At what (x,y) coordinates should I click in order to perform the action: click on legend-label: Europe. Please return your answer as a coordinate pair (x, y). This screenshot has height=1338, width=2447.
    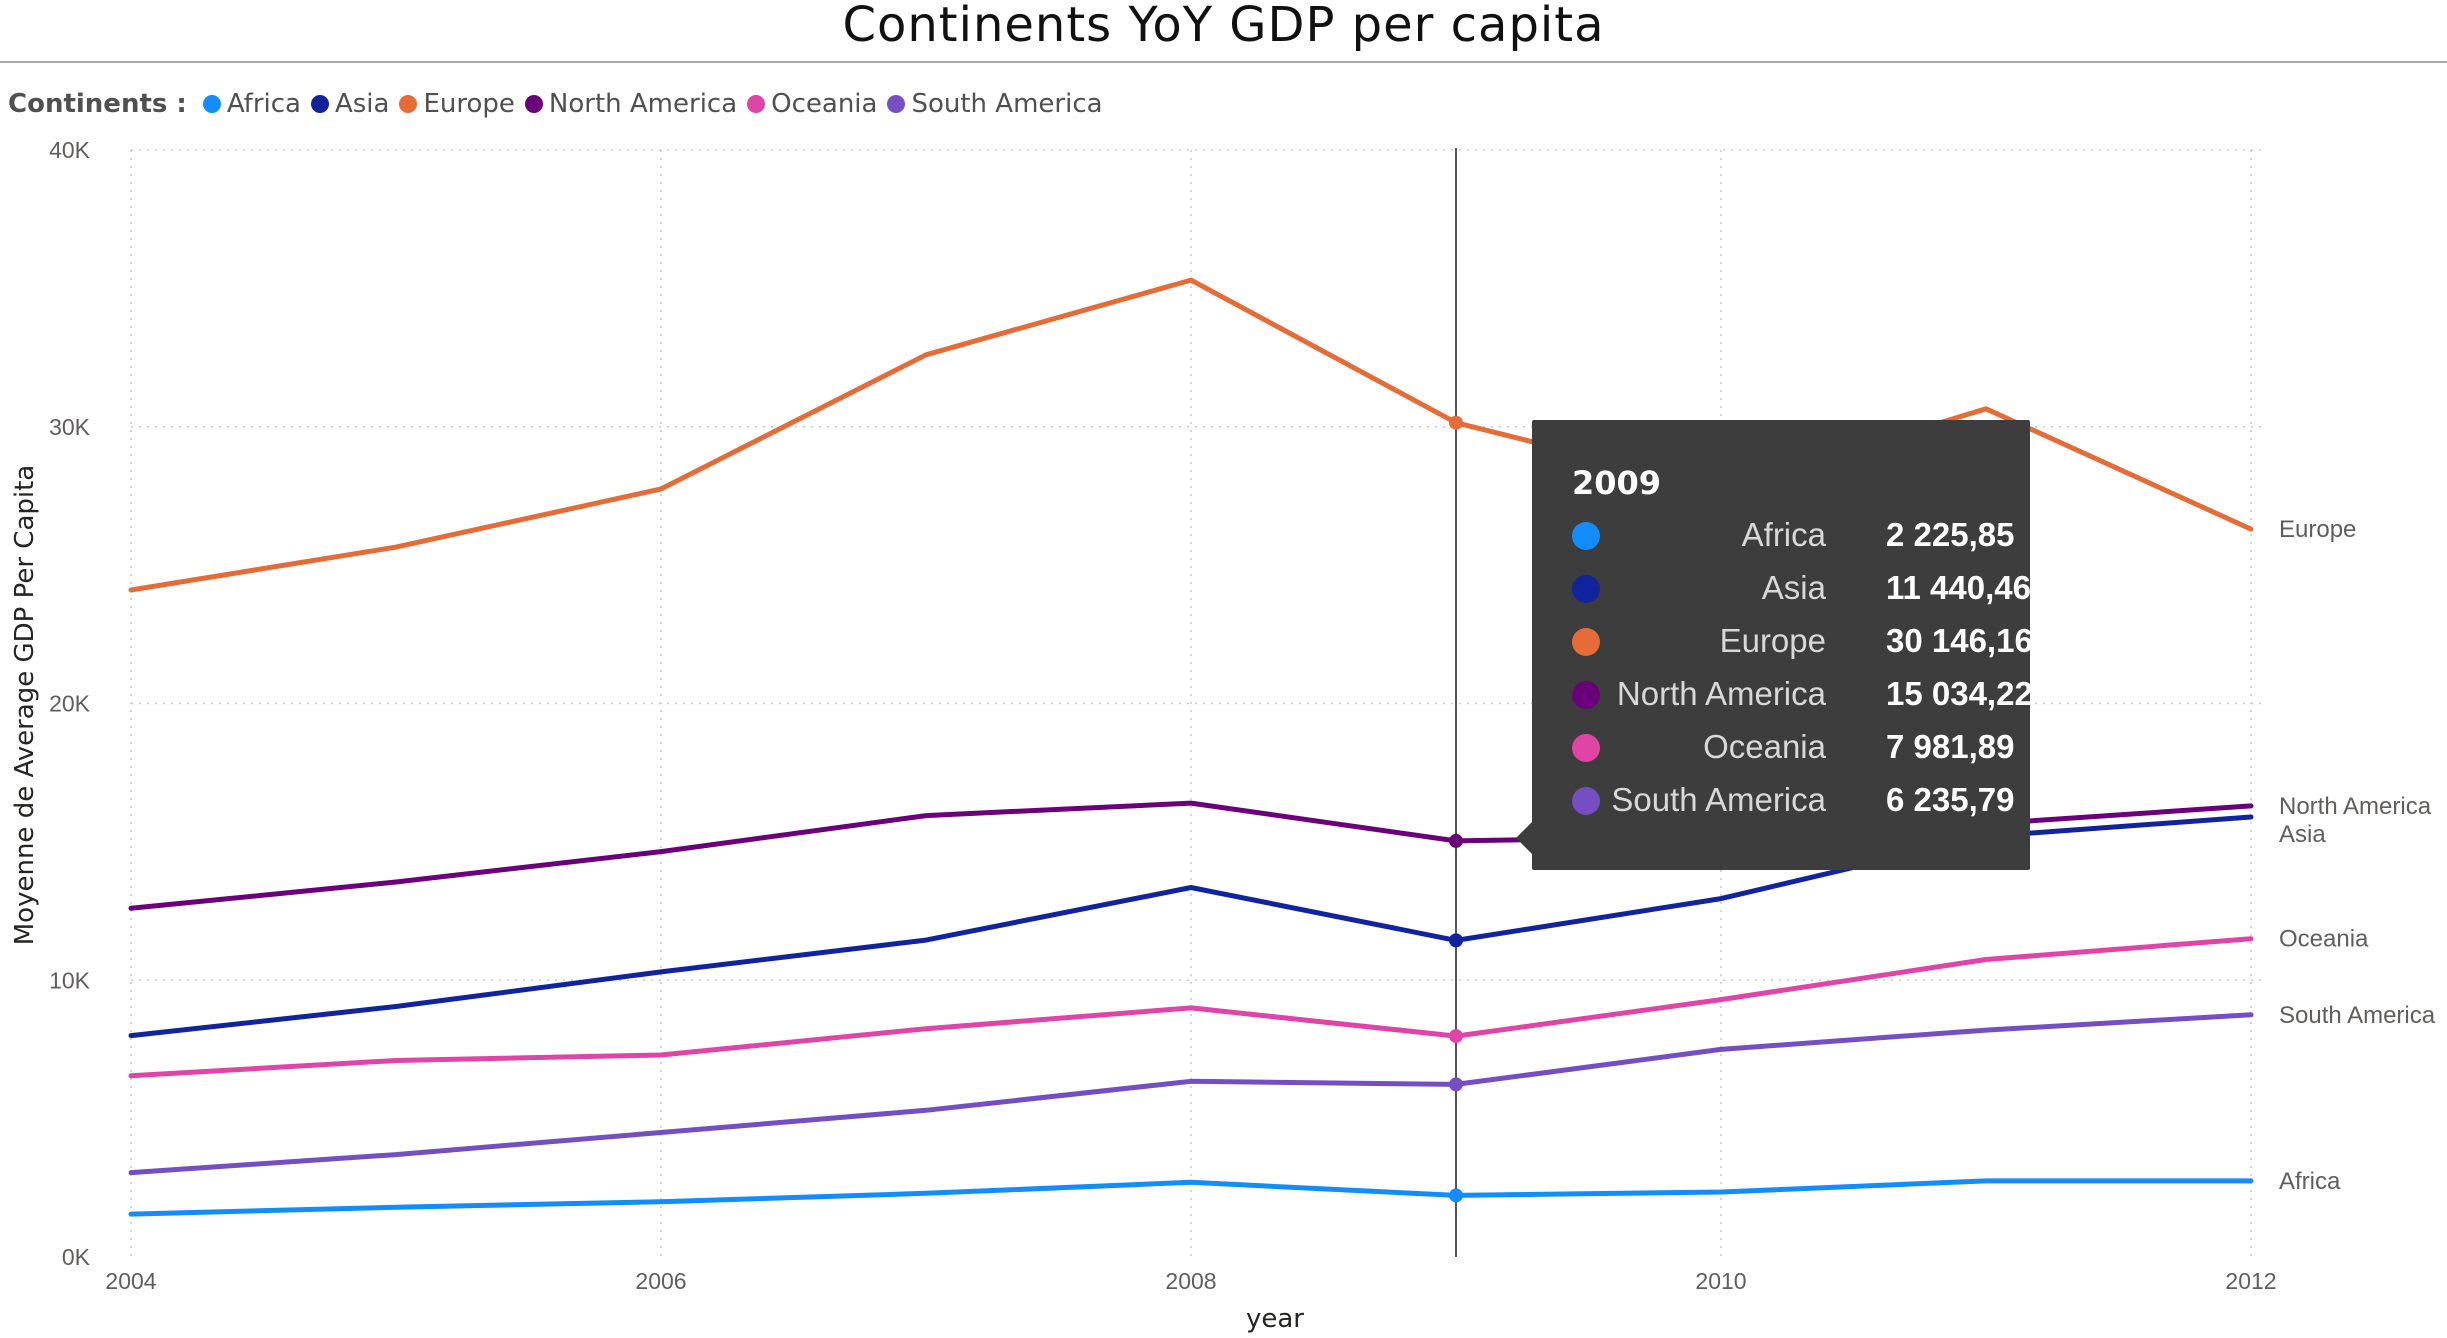
    Looking at the image, I should click on (469, 104).